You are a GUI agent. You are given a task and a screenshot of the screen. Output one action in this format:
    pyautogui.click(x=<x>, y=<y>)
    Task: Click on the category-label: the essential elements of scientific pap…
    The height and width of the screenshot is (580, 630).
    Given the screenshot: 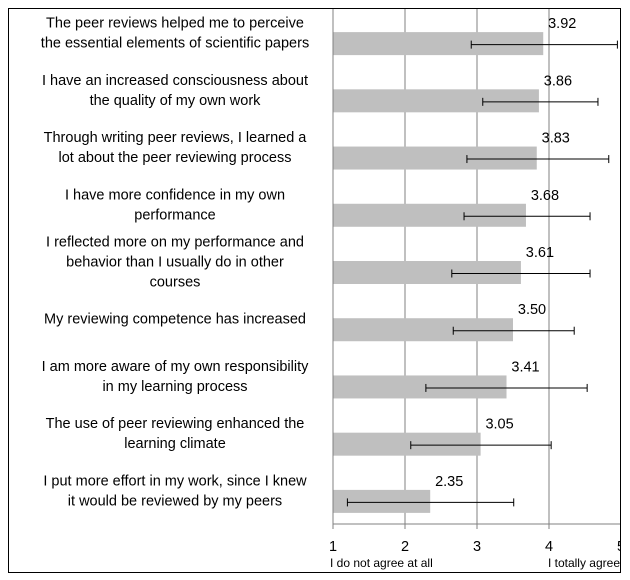 What is the action you would take?
    pyautogui.click(x=175, y=44)
    